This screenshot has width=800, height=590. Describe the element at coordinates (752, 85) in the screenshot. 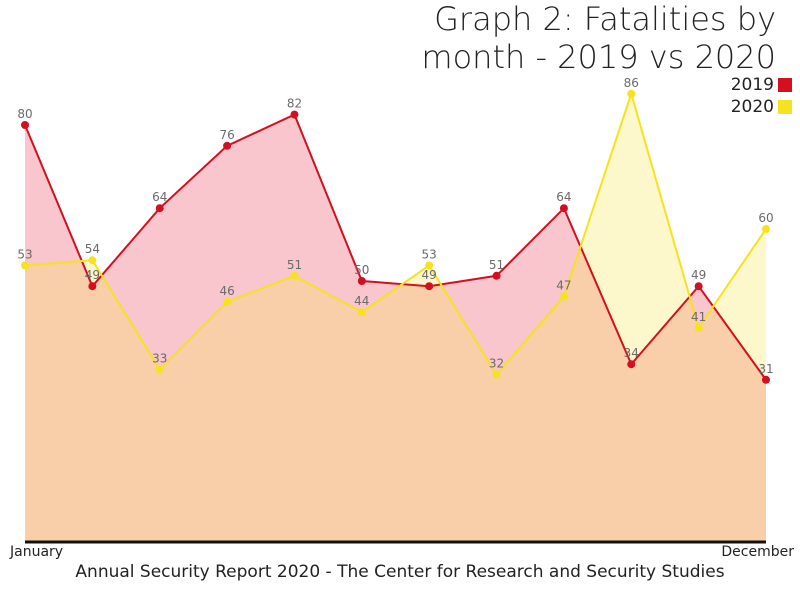

I see `legend-label-2019: 2019` at that location.